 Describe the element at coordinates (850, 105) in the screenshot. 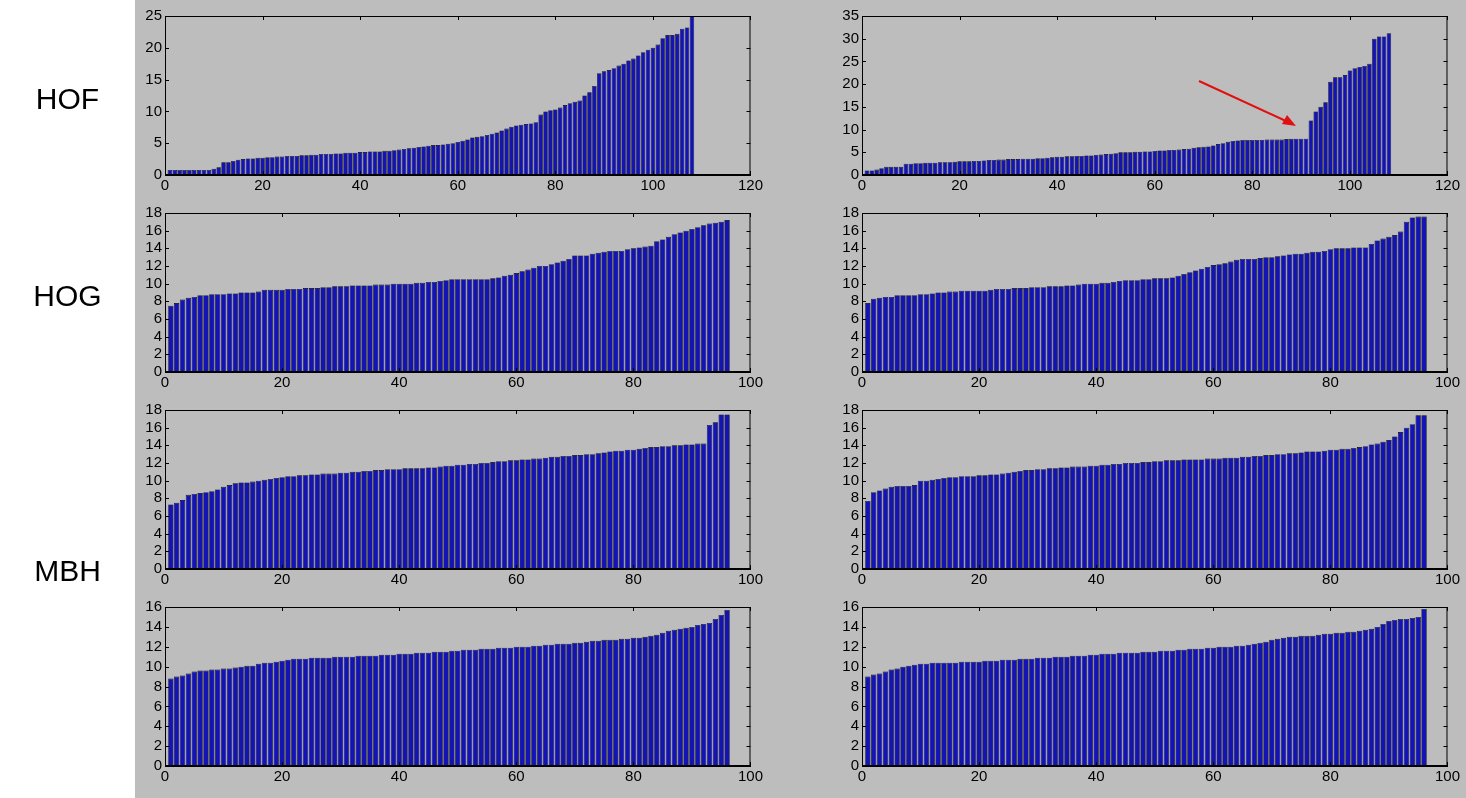

I see `y-tick-label: 15` at that location.